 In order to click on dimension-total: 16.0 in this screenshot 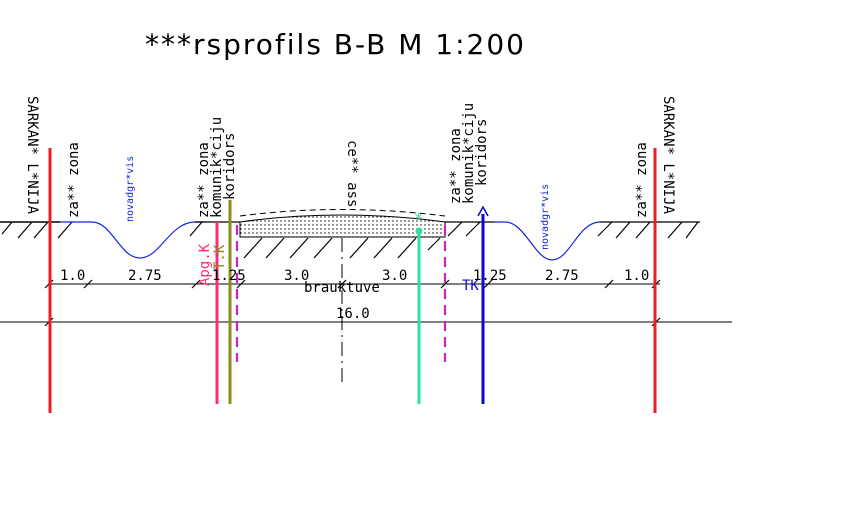, I will do `click(353, 314)`.